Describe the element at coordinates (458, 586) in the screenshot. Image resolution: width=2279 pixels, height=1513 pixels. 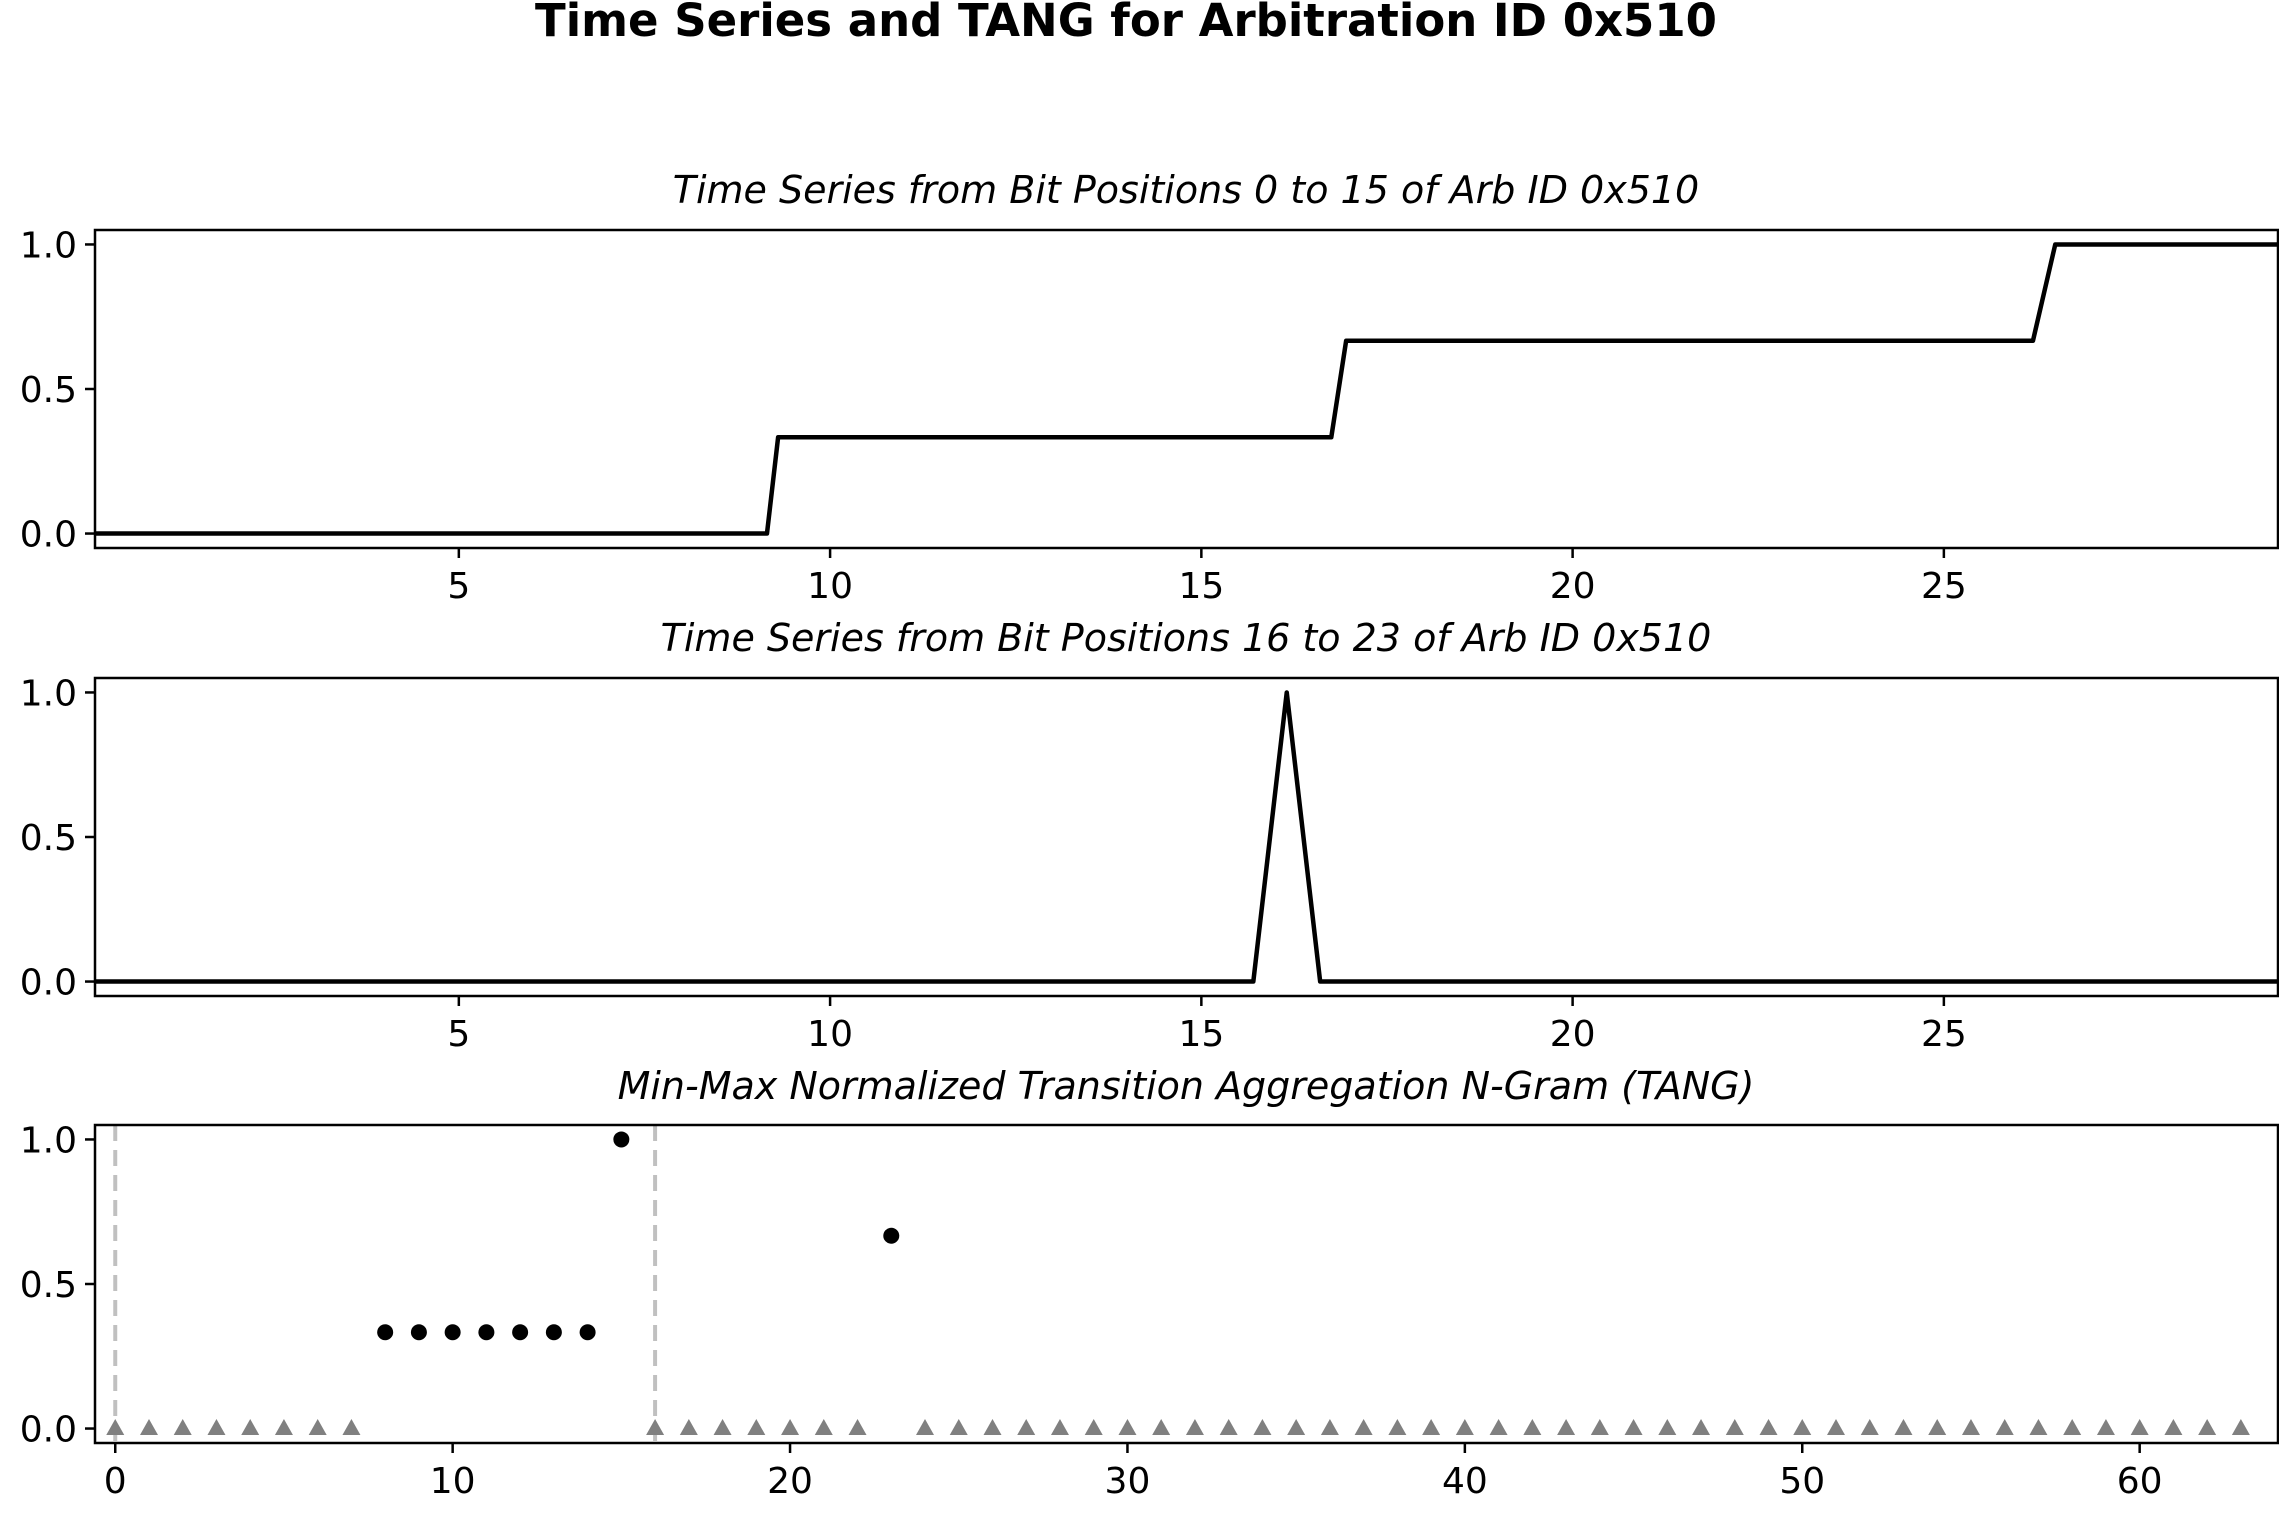
I see `x-tick-label: 5` at that location.